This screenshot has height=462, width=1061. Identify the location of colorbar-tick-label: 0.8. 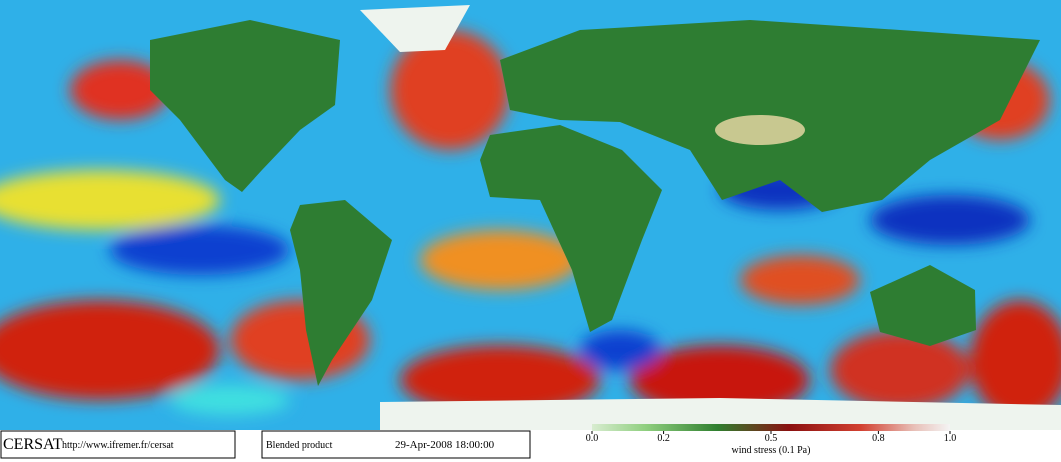
(878, 438).